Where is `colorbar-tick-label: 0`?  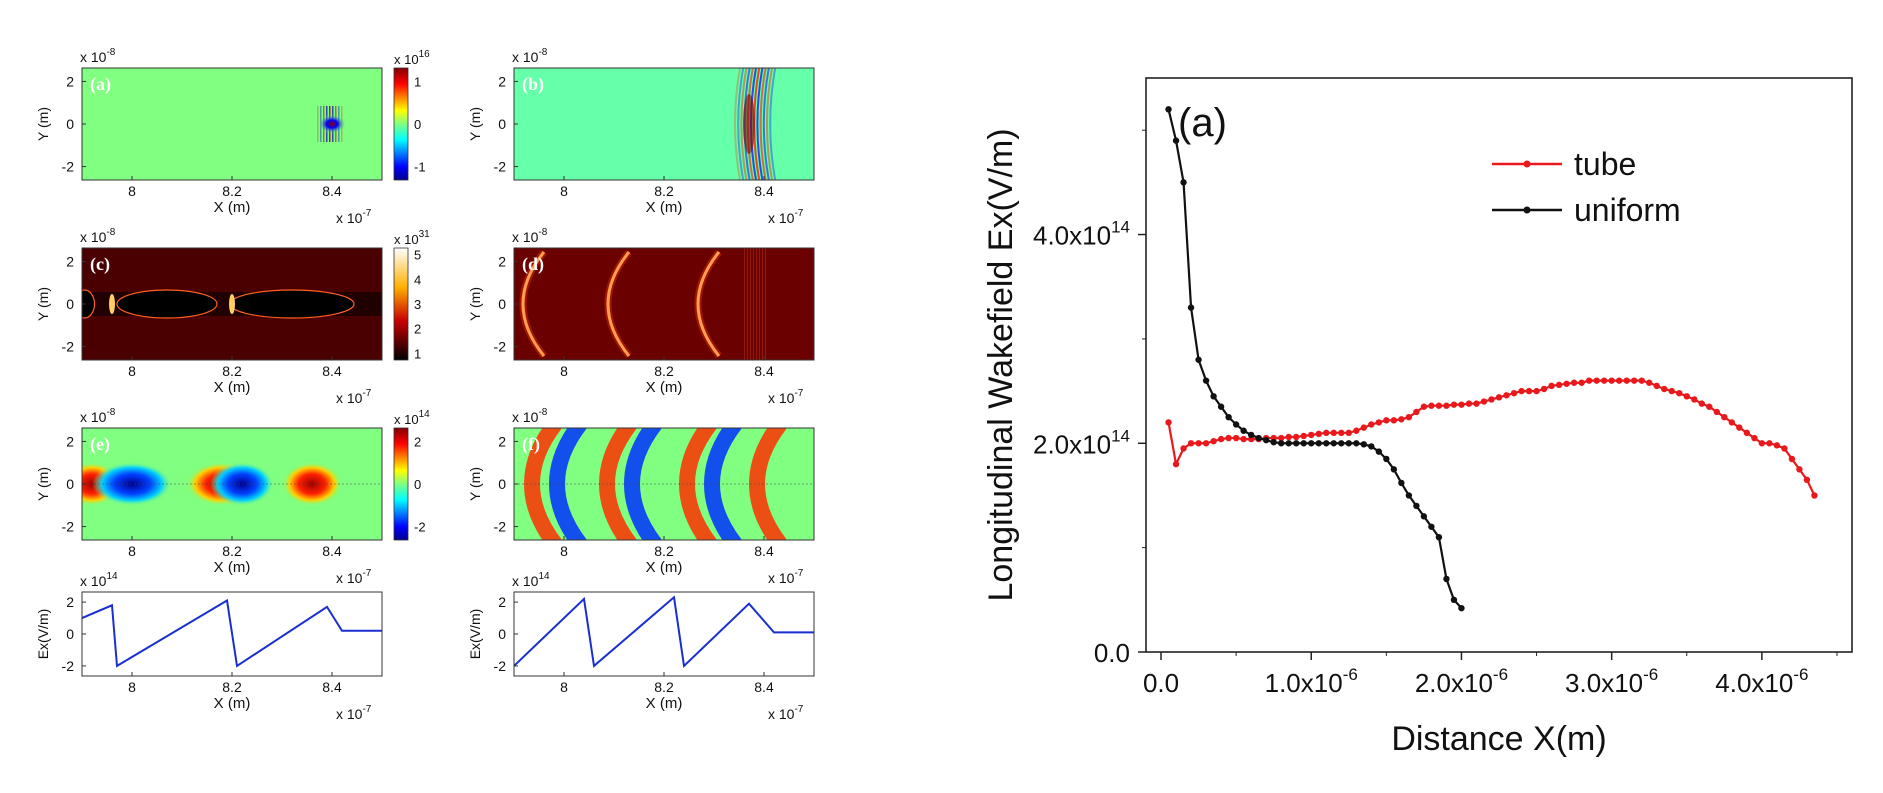
colorbar-tick-label: 0 is located at coordinates (417, 124).